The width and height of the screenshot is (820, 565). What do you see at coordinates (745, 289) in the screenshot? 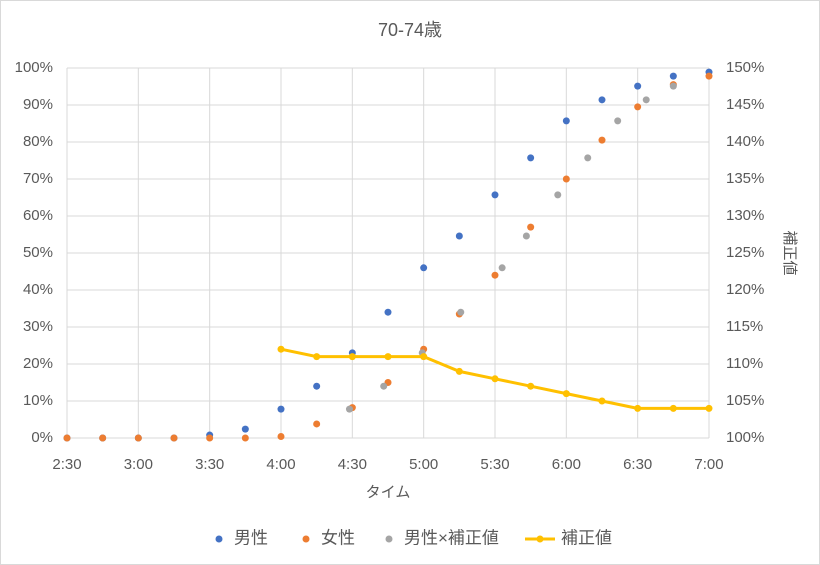
I see `y2-tick-label: 120%` at bounding box center [745, 289].